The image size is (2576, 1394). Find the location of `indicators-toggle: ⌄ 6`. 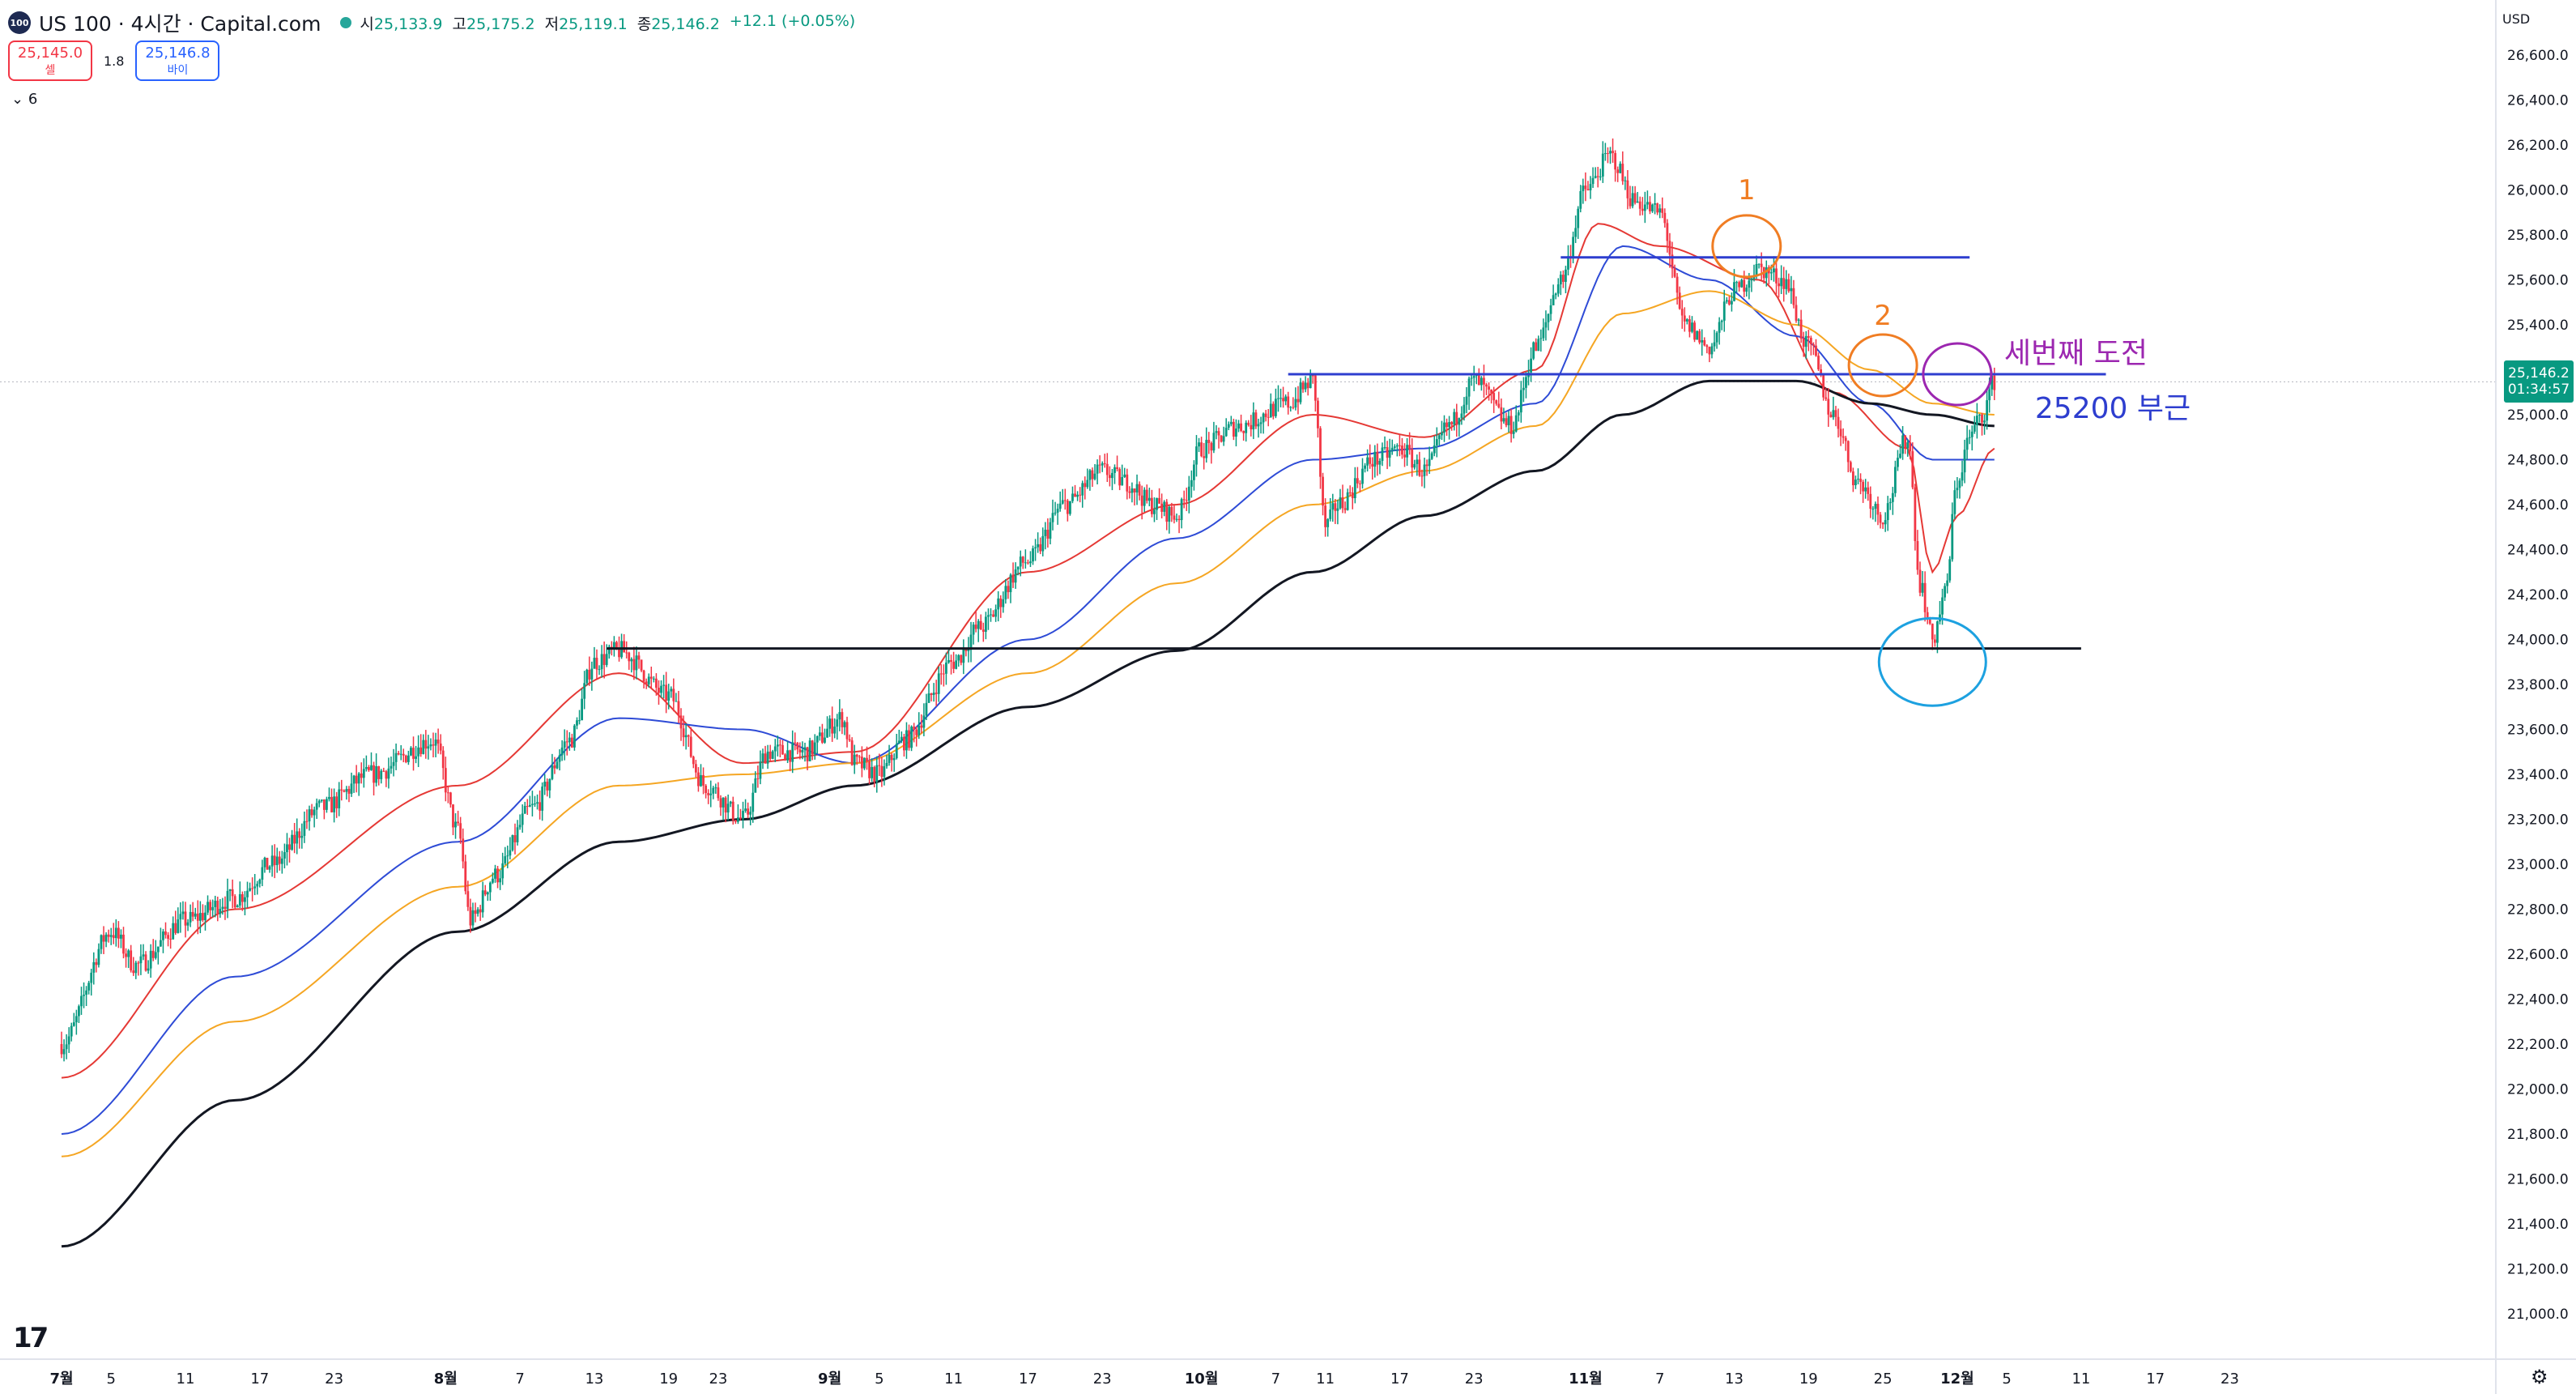

indicators-toggle: ⌄ 6 is located at coordinates (24, 100).